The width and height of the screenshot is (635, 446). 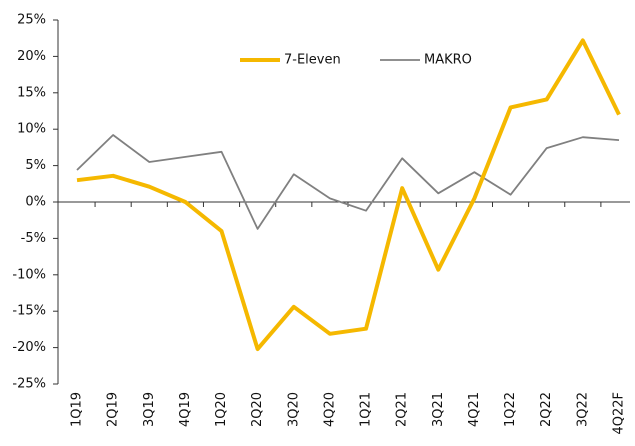 What do you see at coordinates (113, 409) in the screenshot?
I see `x-tick-label: 2Q19` at bounding box center [113, 409].